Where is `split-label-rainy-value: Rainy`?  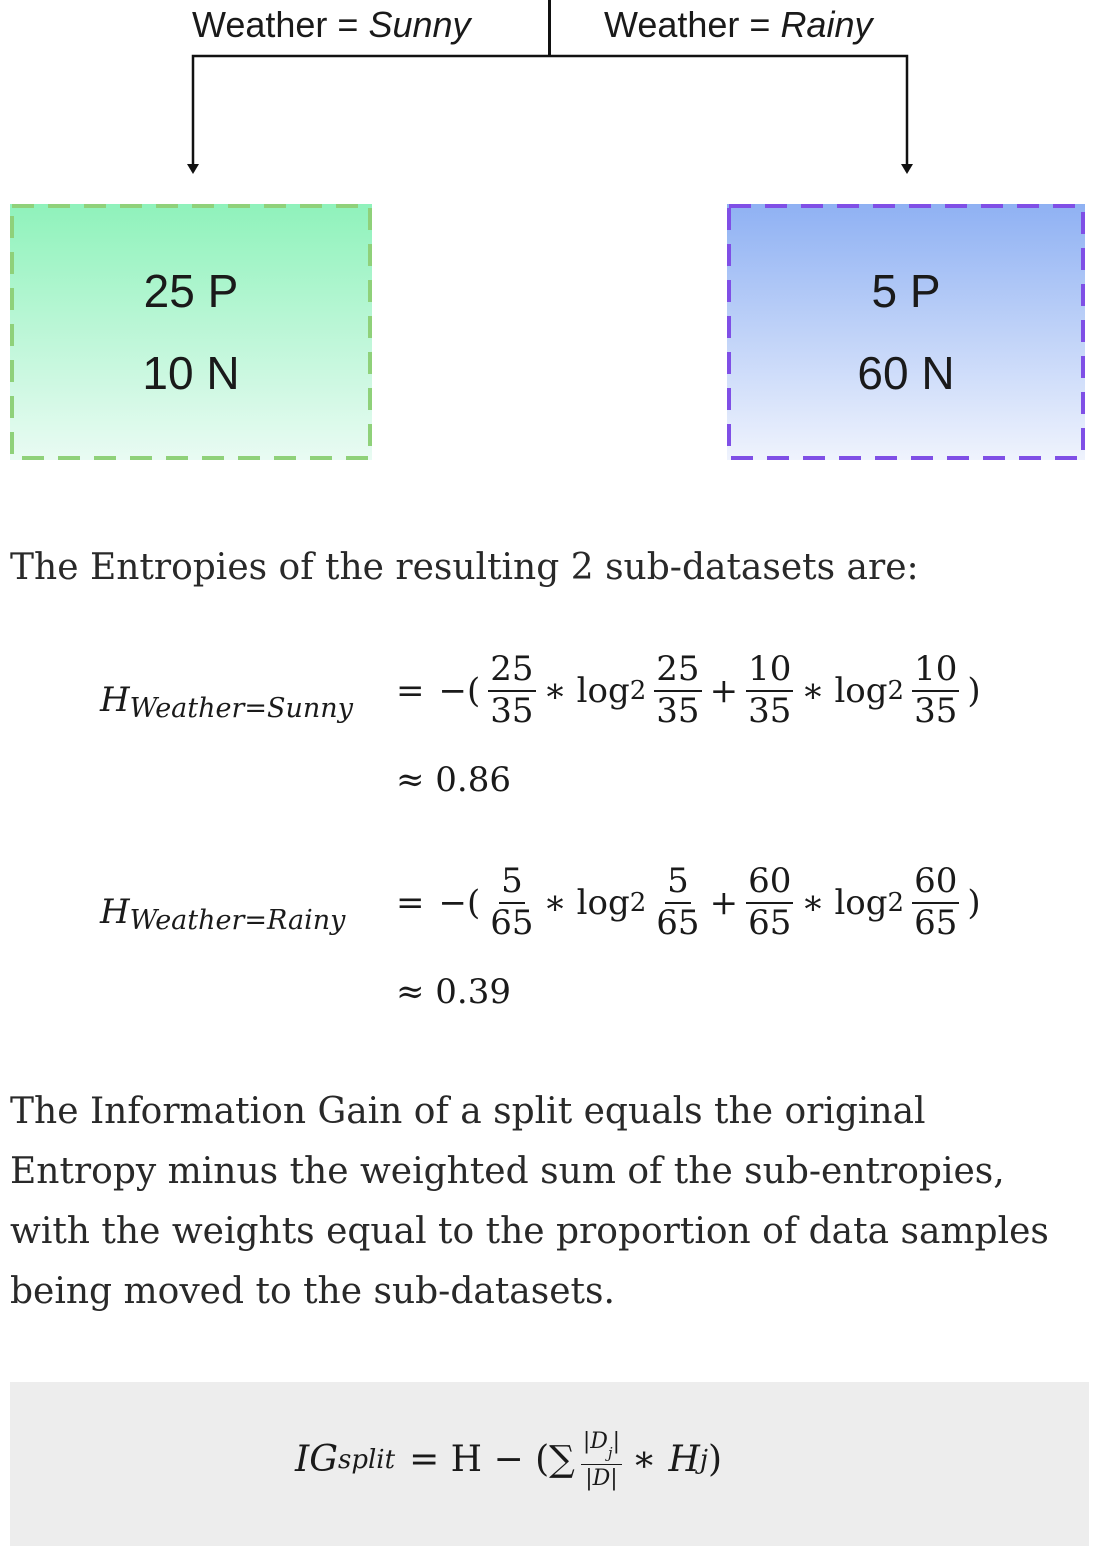 split-label-rainy-value: Rainy is located at coordinates (826, 24).